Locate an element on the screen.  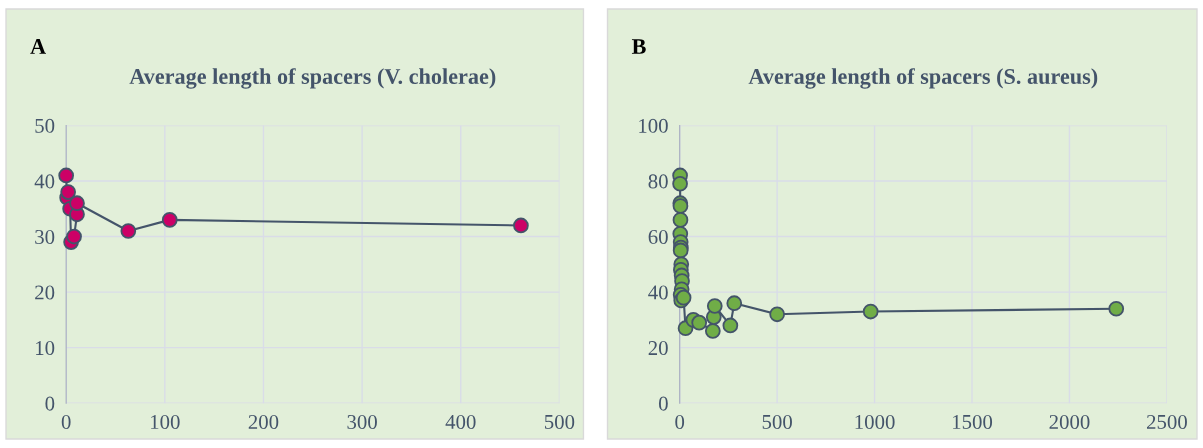
y-tick-label: 10 is located at coordinates (45, 348).